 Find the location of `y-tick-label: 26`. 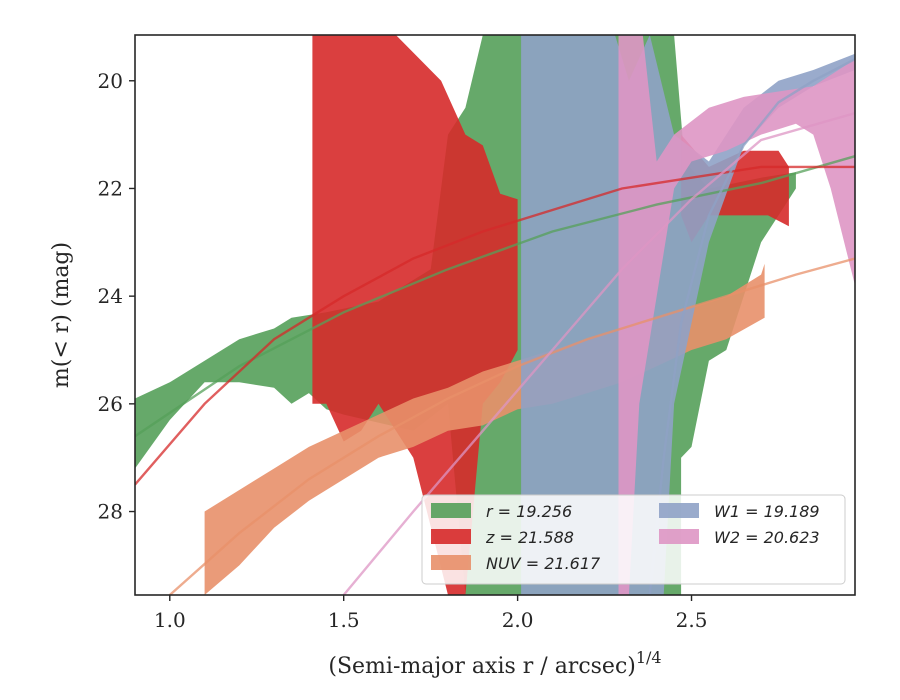

y-tick-label: 26 is located at coordinates (110, 404).